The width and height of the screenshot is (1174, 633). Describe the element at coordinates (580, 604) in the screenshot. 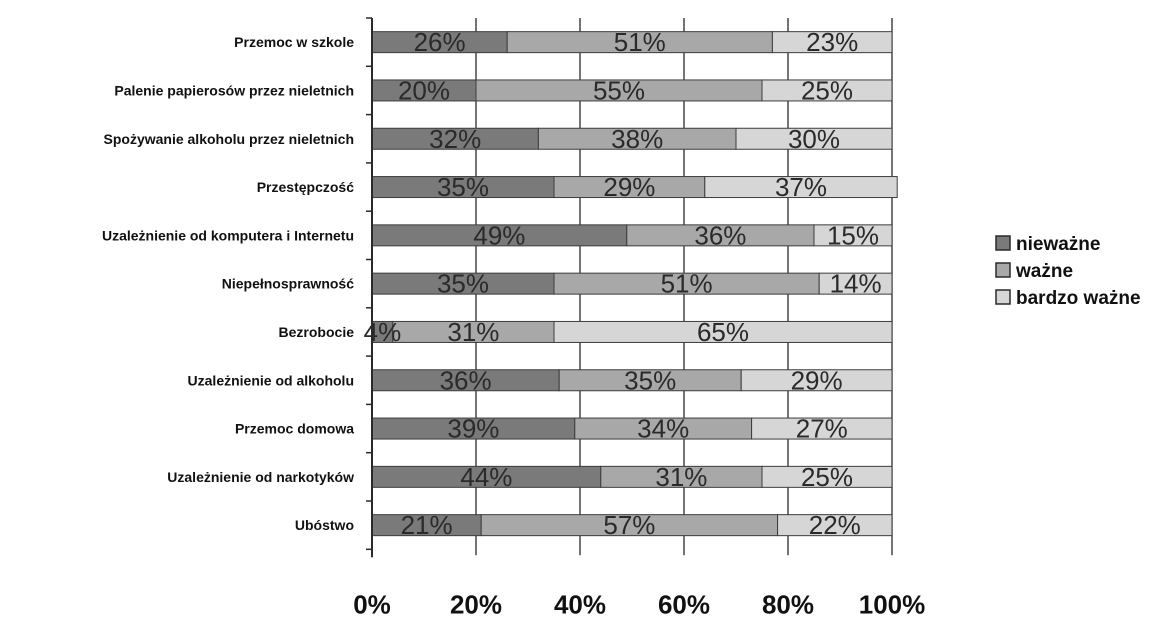

I see `x-tick-label: 40%` at that location.